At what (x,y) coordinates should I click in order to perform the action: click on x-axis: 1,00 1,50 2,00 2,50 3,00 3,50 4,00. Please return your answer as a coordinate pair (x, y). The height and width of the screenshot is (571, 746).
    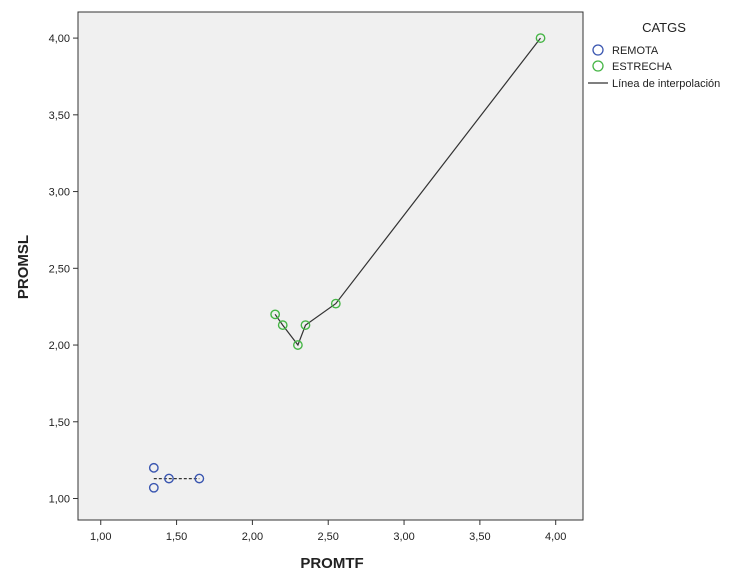
    Looking at the image, I should click on (328, 531).